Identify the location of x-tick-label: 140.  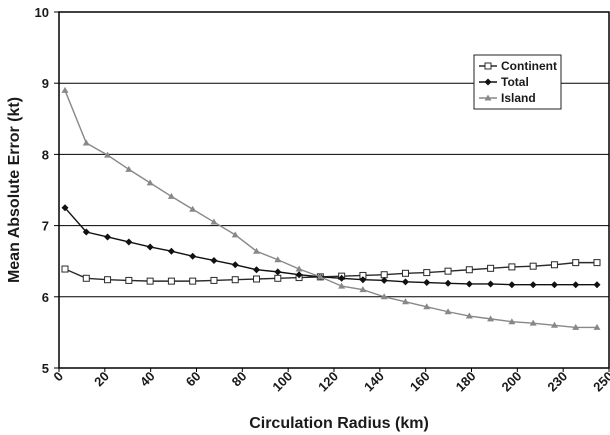
(374, 382).